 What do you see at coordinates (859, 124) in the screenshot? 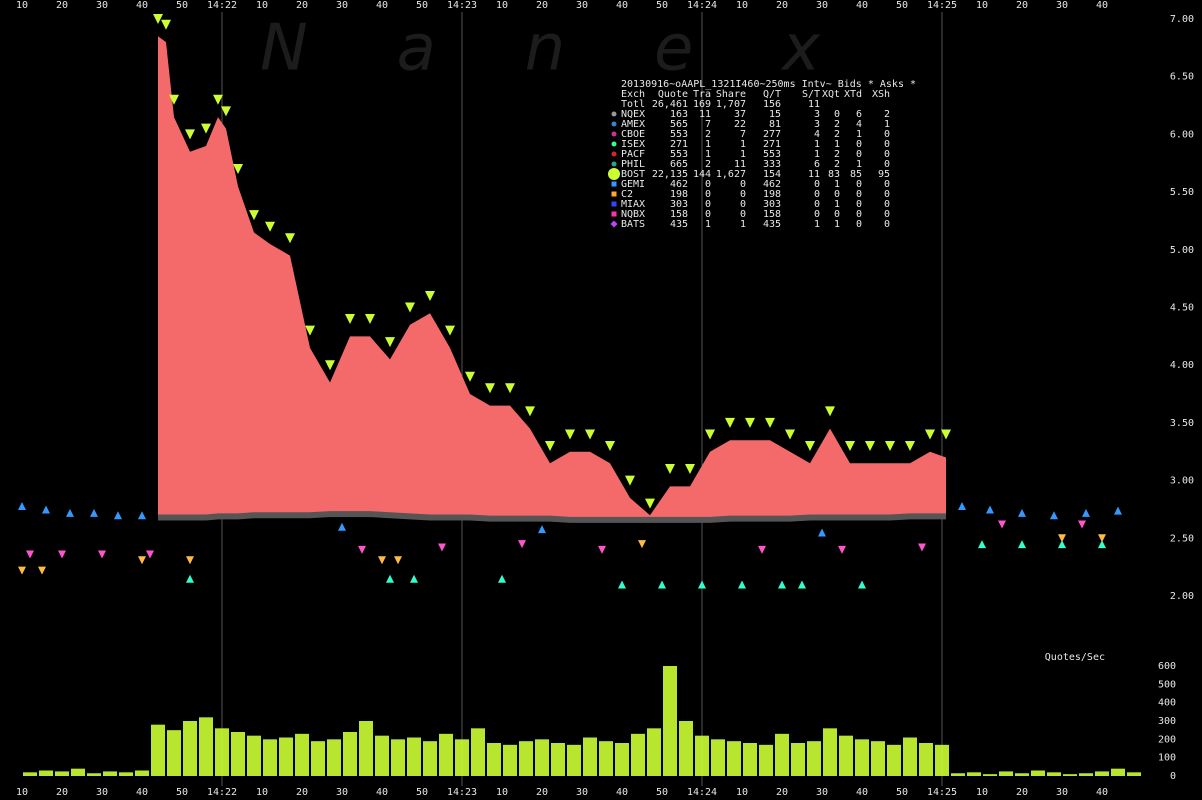
I see `table-cell: 4` at bounding box center [859, 124].